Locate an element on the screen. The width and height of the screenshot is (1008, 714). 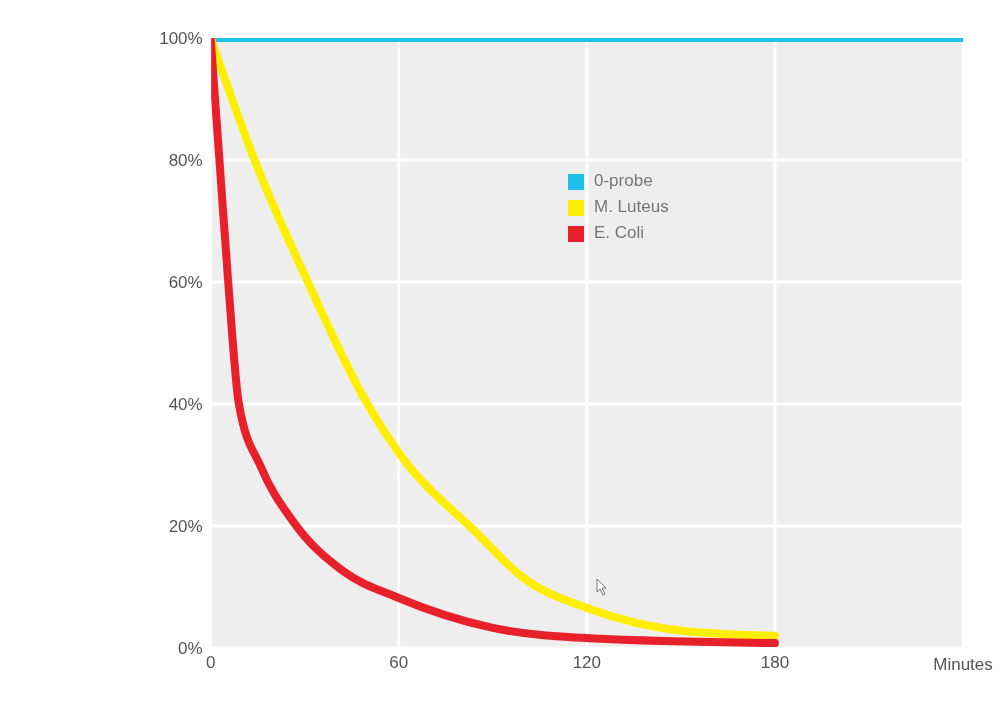
x-tick-label: 180 is located at coordinates (775, 663).